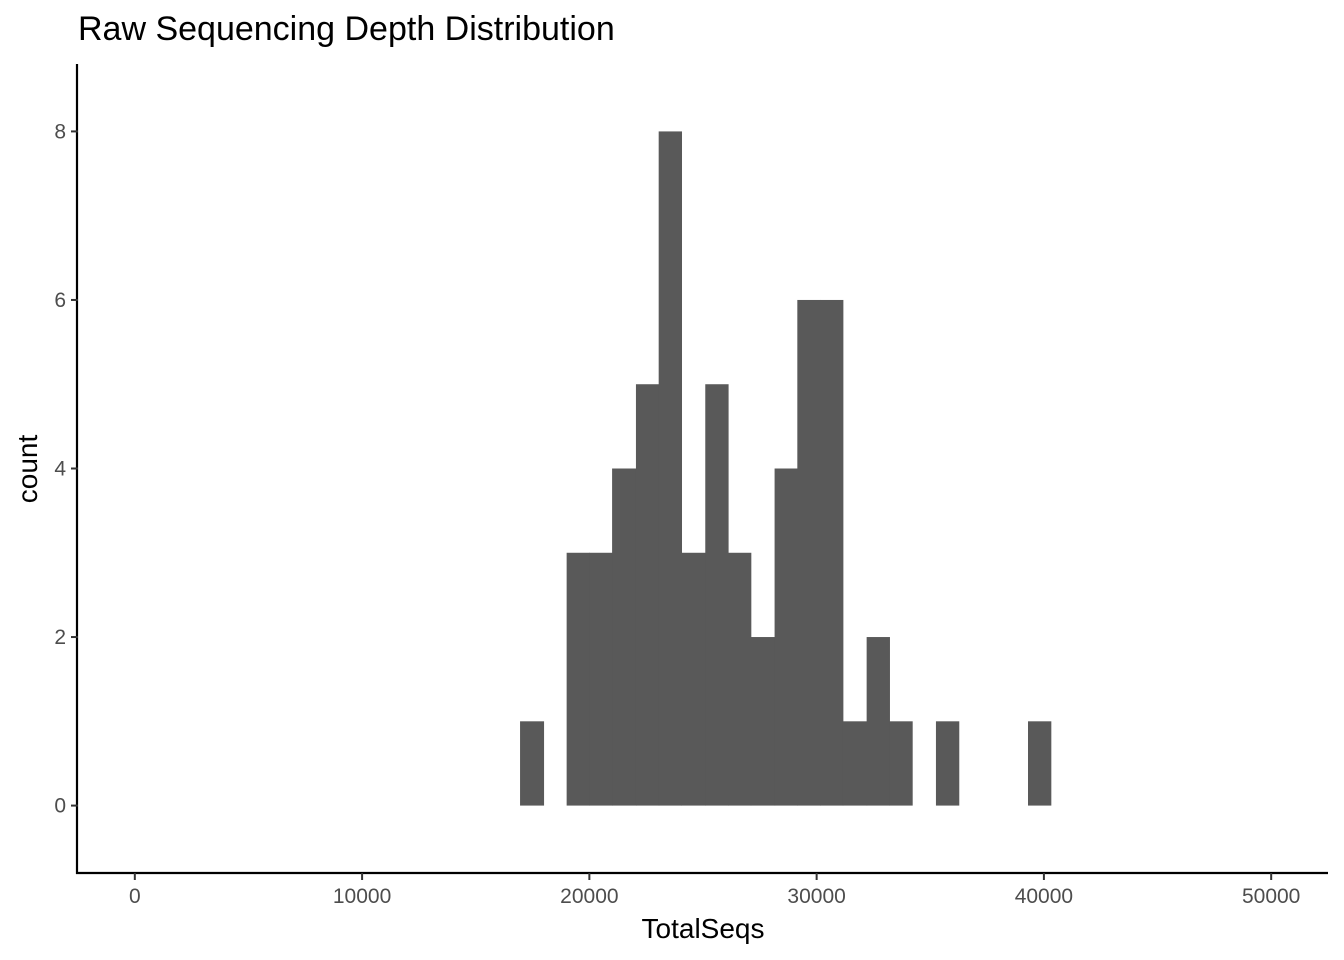 This screenshot has height=960, width=1344. I want to click on y-axis-title: count, so click(27, 469).